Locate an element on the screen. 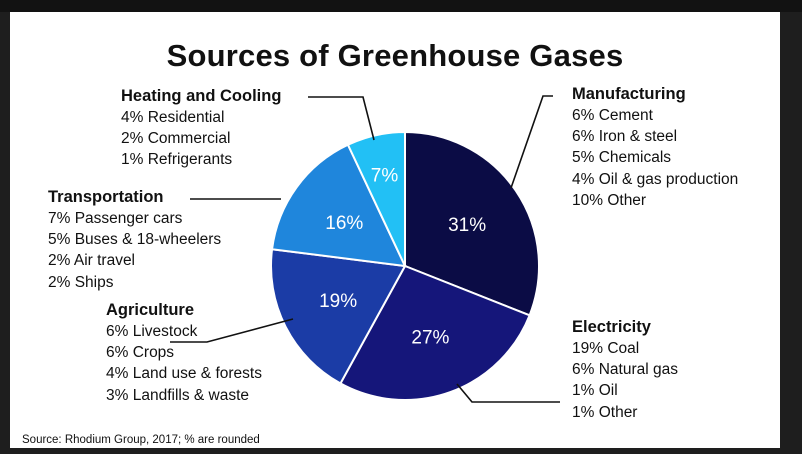  leader-line-electricity is located at coordinates (508, 393).